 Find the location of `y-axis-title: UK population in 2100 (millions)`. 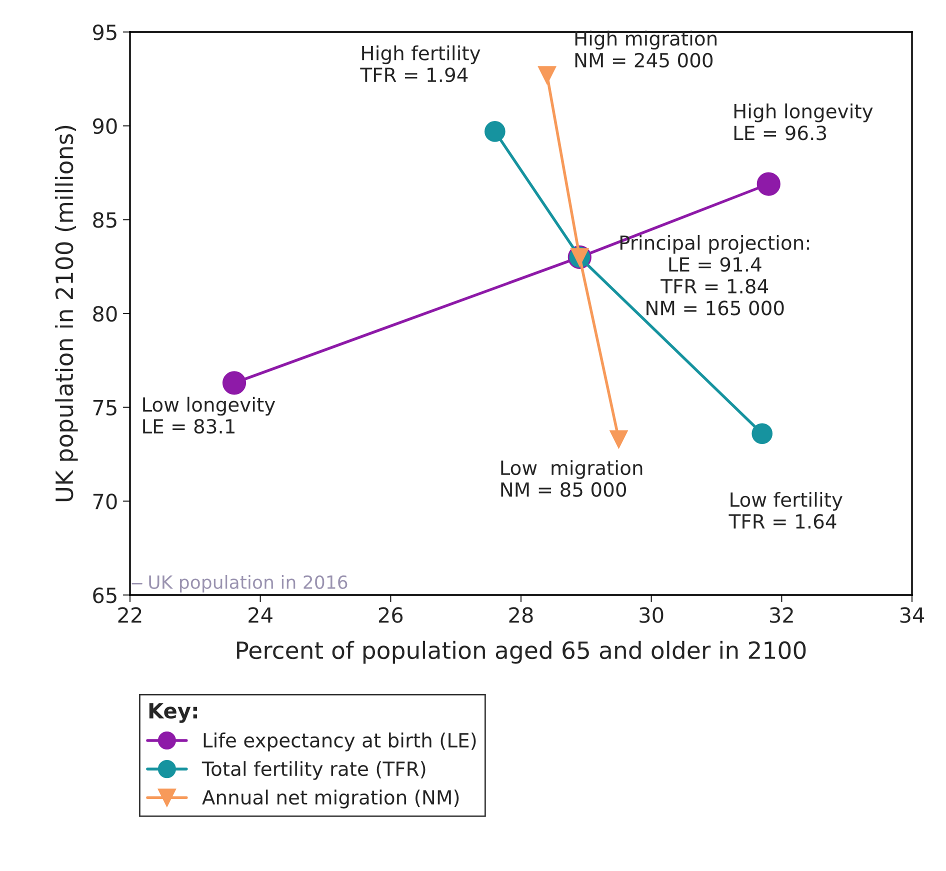

y-axis-title: UK population in 2100 (millions) is located at coordinates (66, 314).